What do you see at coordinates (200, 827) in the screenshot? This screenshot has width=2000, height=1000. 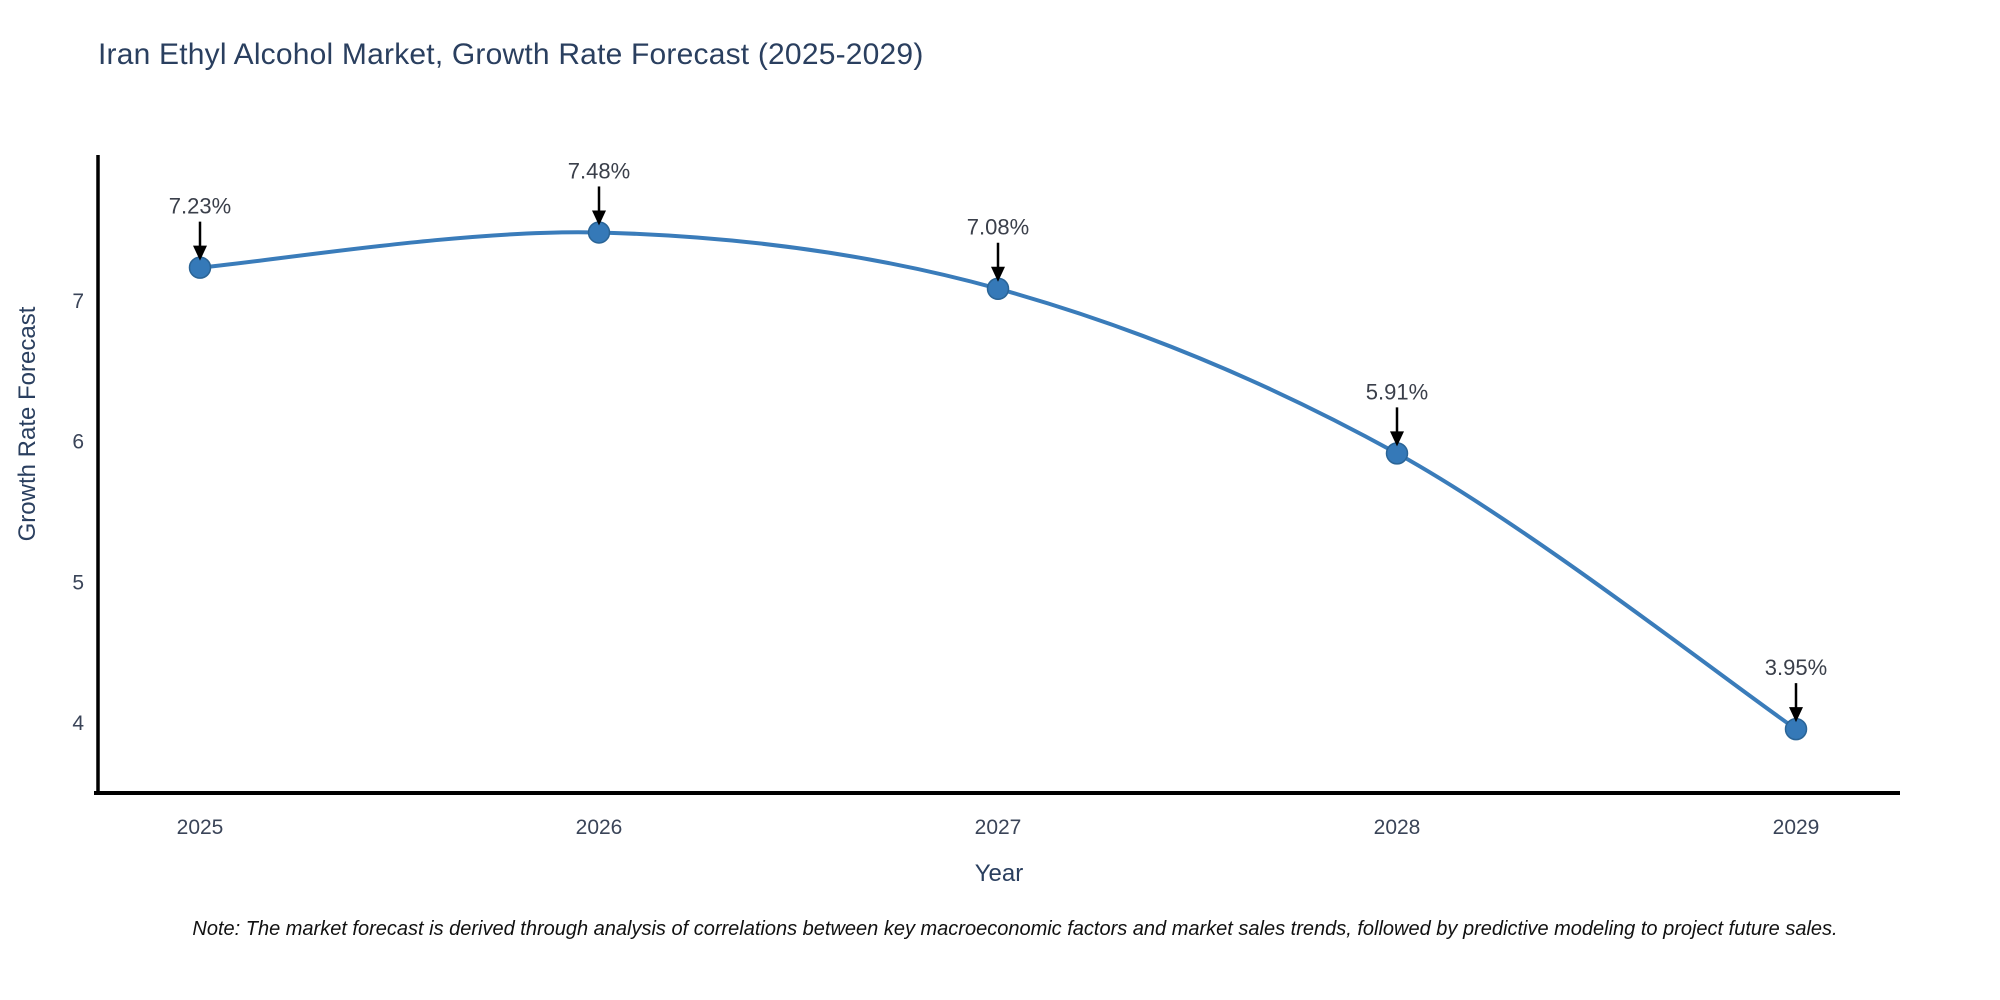 I see `x-tick-label: 2025` at bounding box center [200, 827].